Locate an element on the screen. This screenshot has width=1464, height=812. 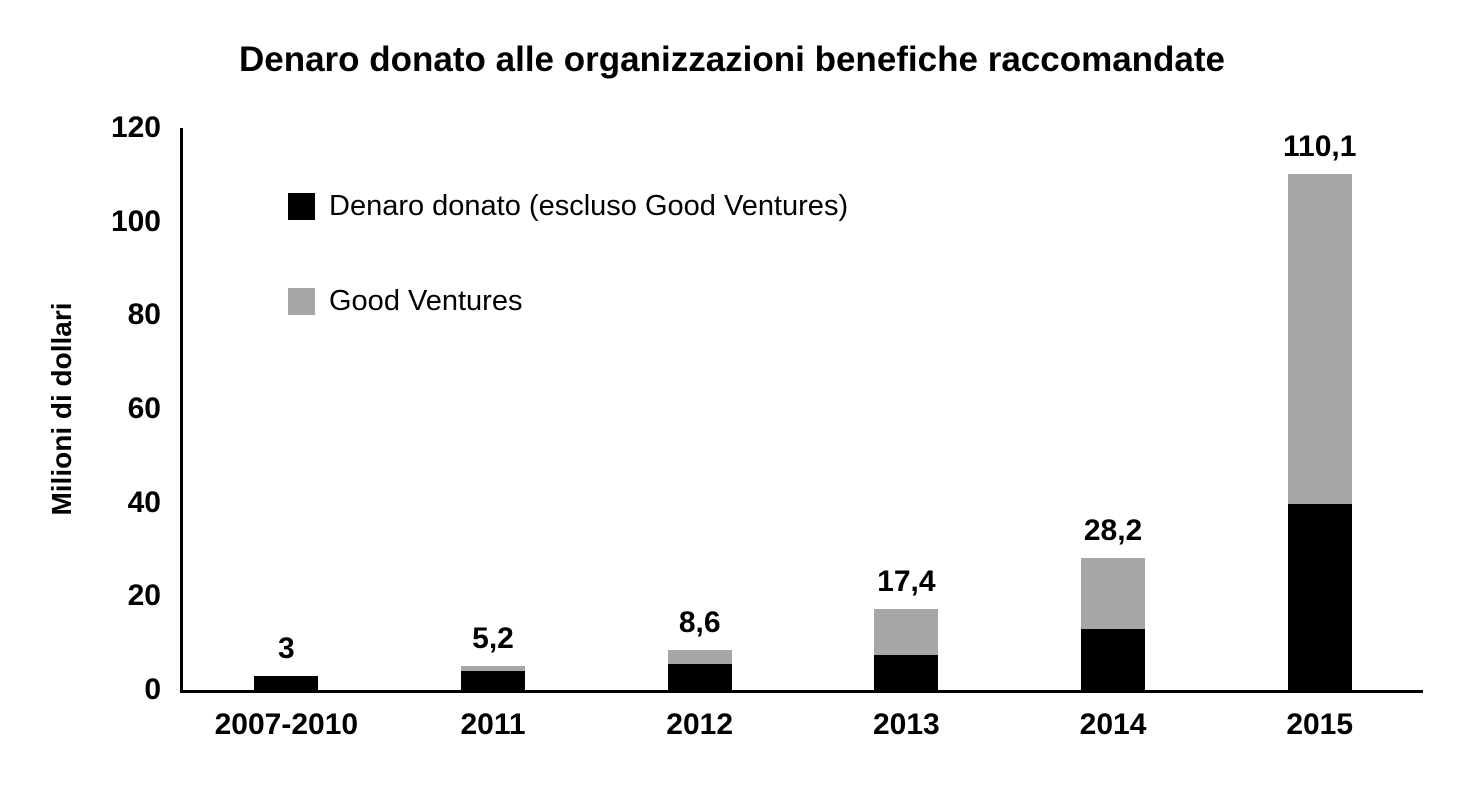
bar-slot: 110,1 2015 is located at coordinates (1319, 434).